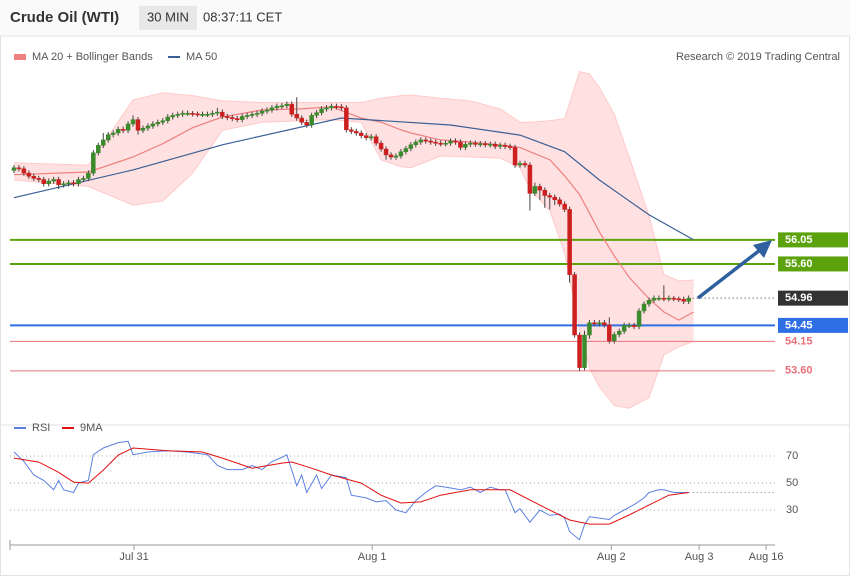  I want to click on y-tick-label: 50, so click(792, 483).